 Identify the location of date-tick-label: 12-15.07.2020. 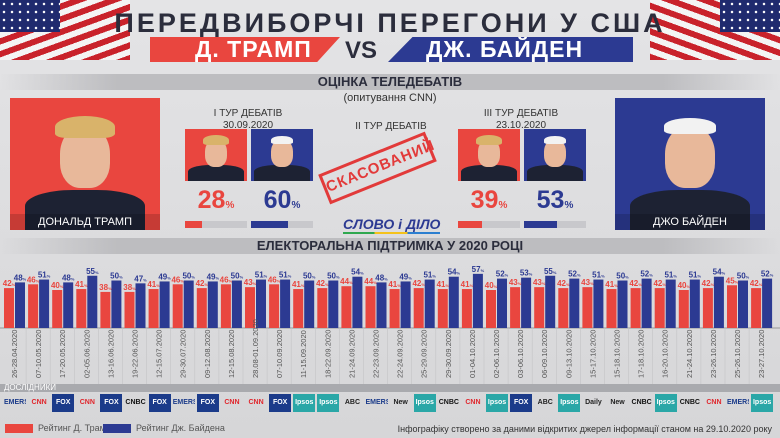
(159, 354).